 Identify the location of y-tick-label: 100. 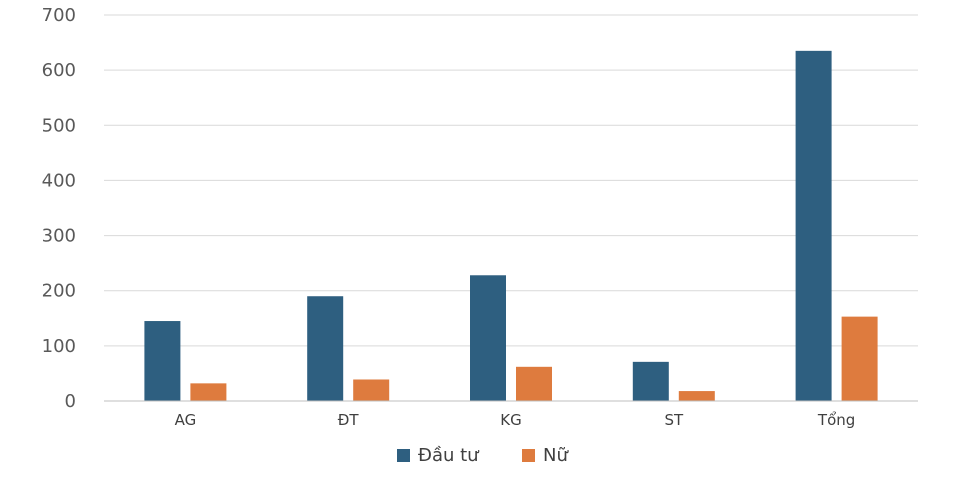
(59, 346).